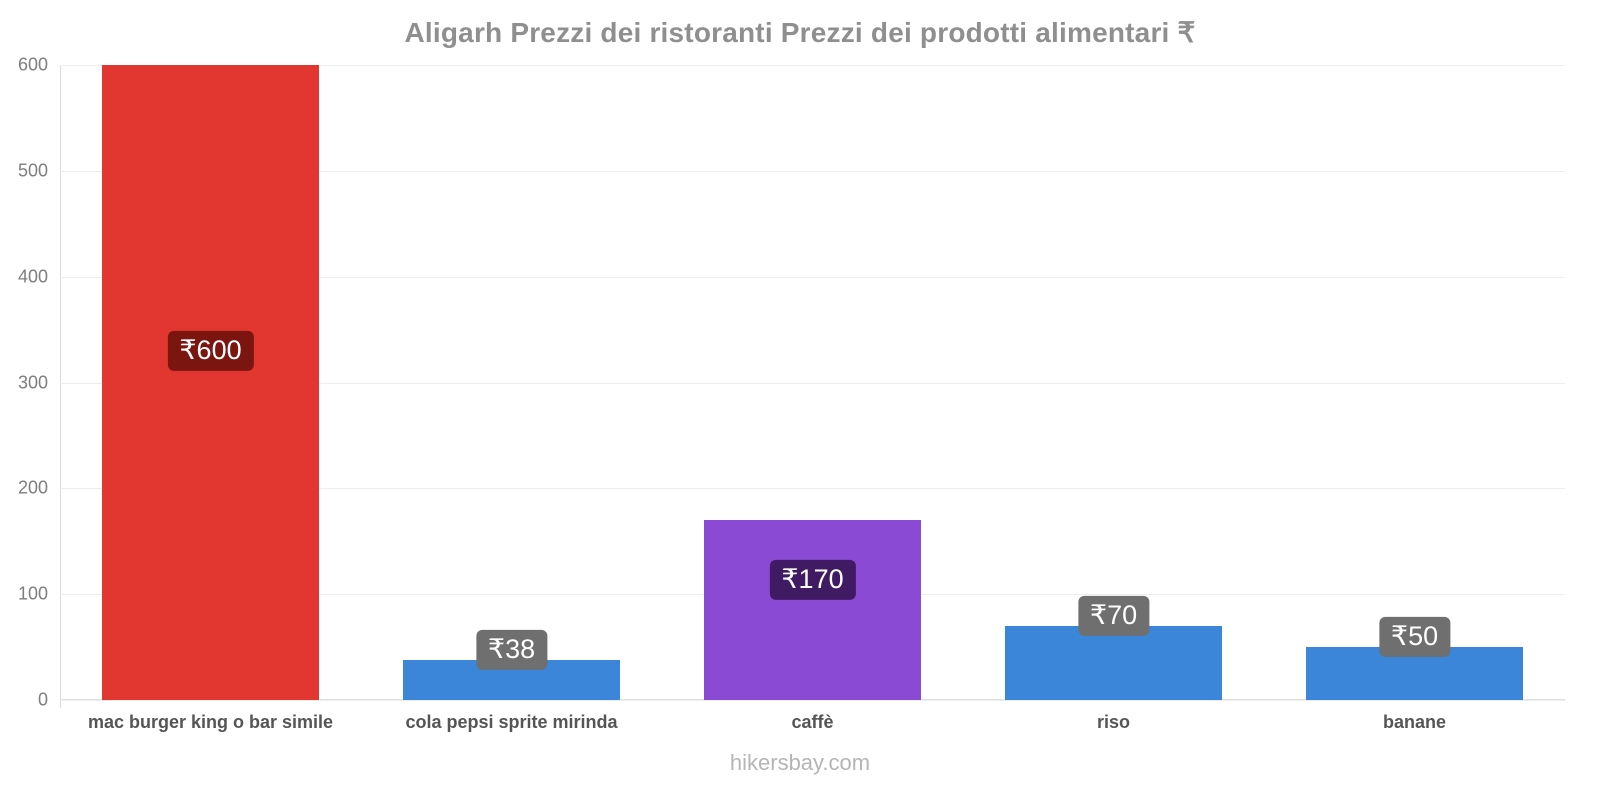 The width and height of the screenshot is (1600, 800). What do you see at coordinates (60, 386) in the screenshot?
I see `y-axis-line` at bounding box center [60, 386].